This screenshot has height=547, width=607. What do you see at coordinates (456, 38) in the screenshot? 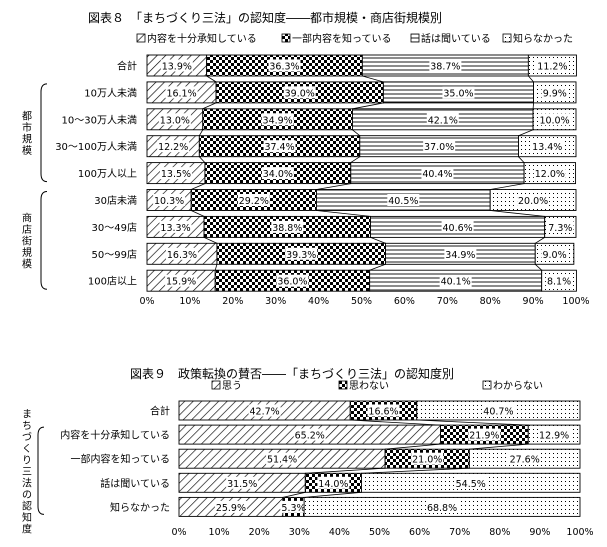
I see `legend-label: 話は聞いている` at bounding box center [456, 38].